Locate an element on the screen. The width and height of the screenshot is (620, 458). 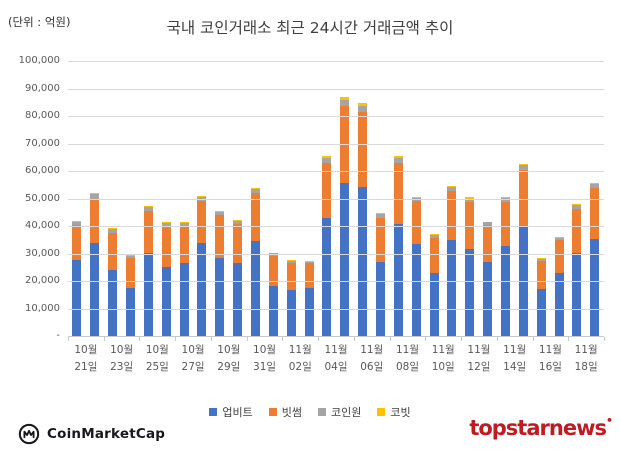
x-axis-label: 10월 23일 is located at coordinates (122, 358).